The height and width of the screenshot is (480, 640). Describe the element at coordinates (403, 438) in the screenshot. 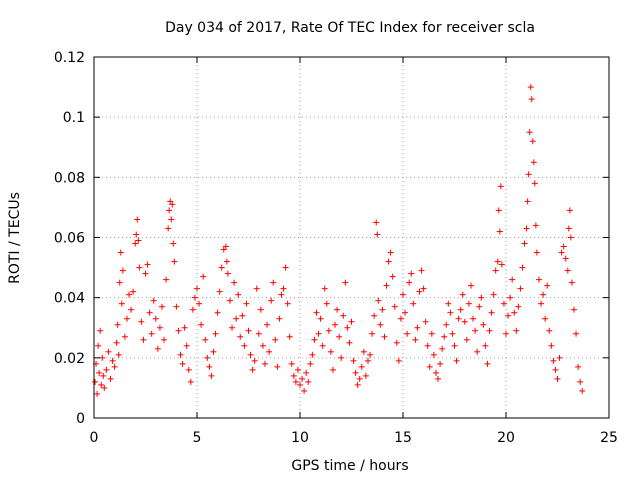

I see `x-tick-label: 15` at that location.